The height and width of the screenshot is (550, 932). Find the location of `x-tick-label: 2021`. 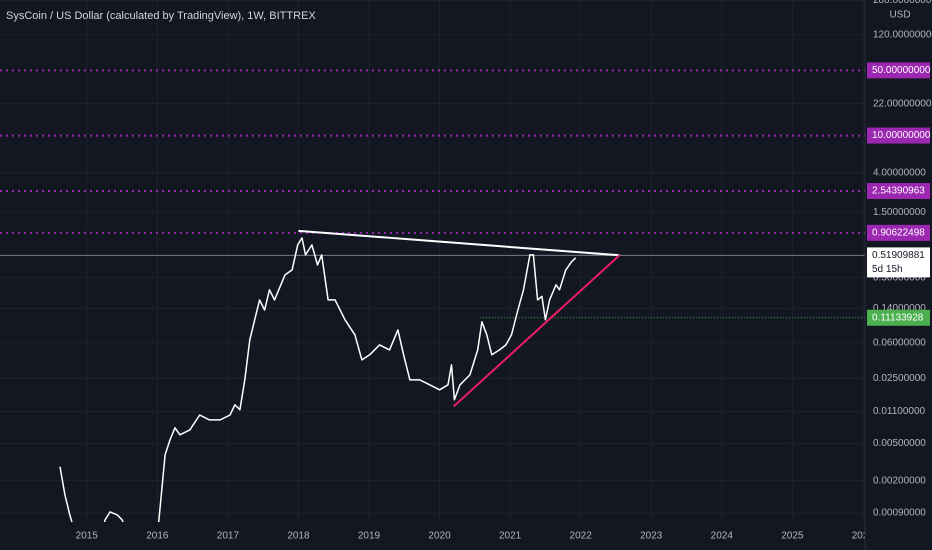

x-tick-label: 2021 is located at coordinates (510, 536).